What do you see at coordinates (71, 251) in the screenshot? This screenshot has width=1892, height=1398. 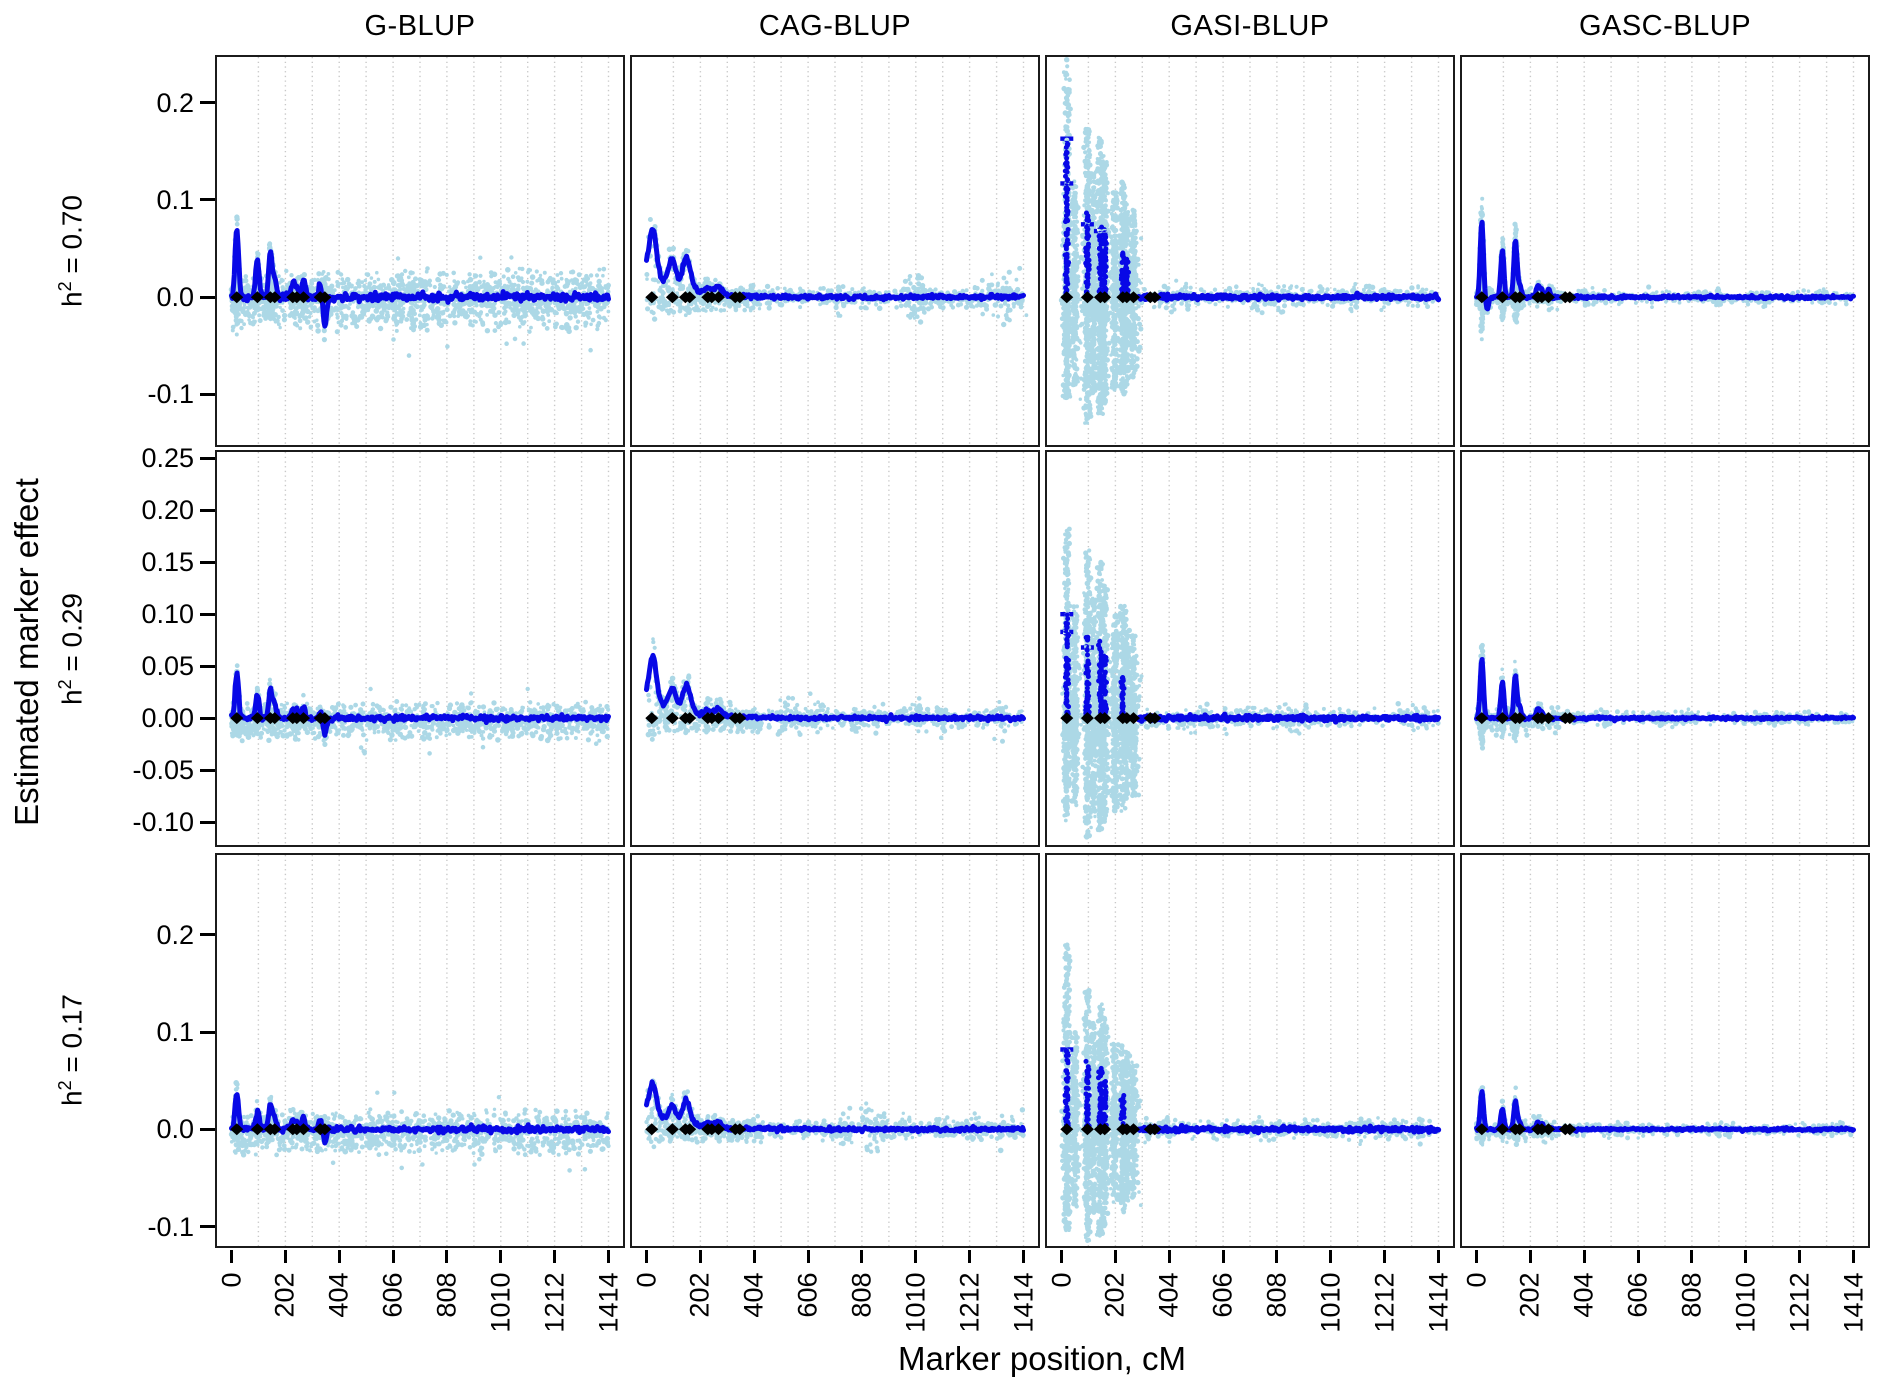 I see `row-label-h2-070: h2 = 0.70` at bounding box center [71, 251].